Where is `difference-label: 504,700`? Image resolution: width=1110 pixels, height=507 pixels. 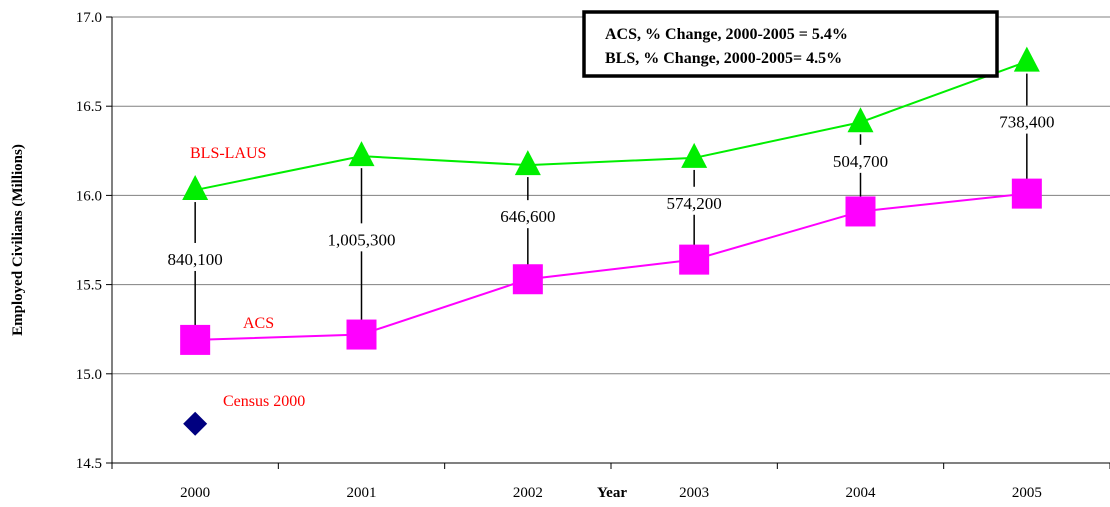 difference-label: 504,700 is located at coordinates (860, 161).